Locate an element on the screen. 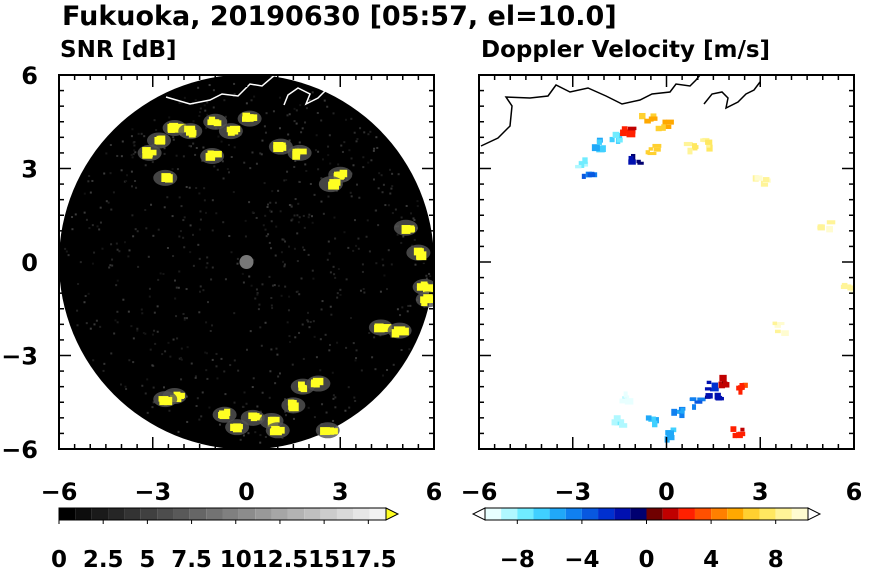 Image resolution: width=870 pixels, height=570 pixels. colorbar-label: −8 is located at coordinates (517, 558).